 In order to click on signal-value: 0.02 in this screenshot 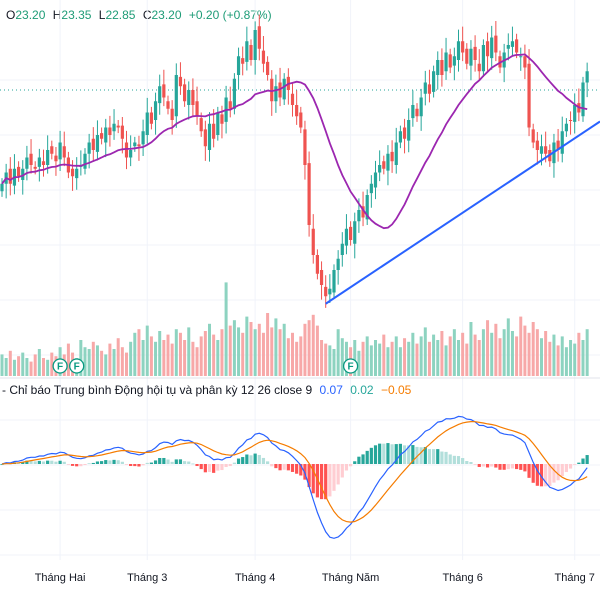, I will do `click(362, 390)`.